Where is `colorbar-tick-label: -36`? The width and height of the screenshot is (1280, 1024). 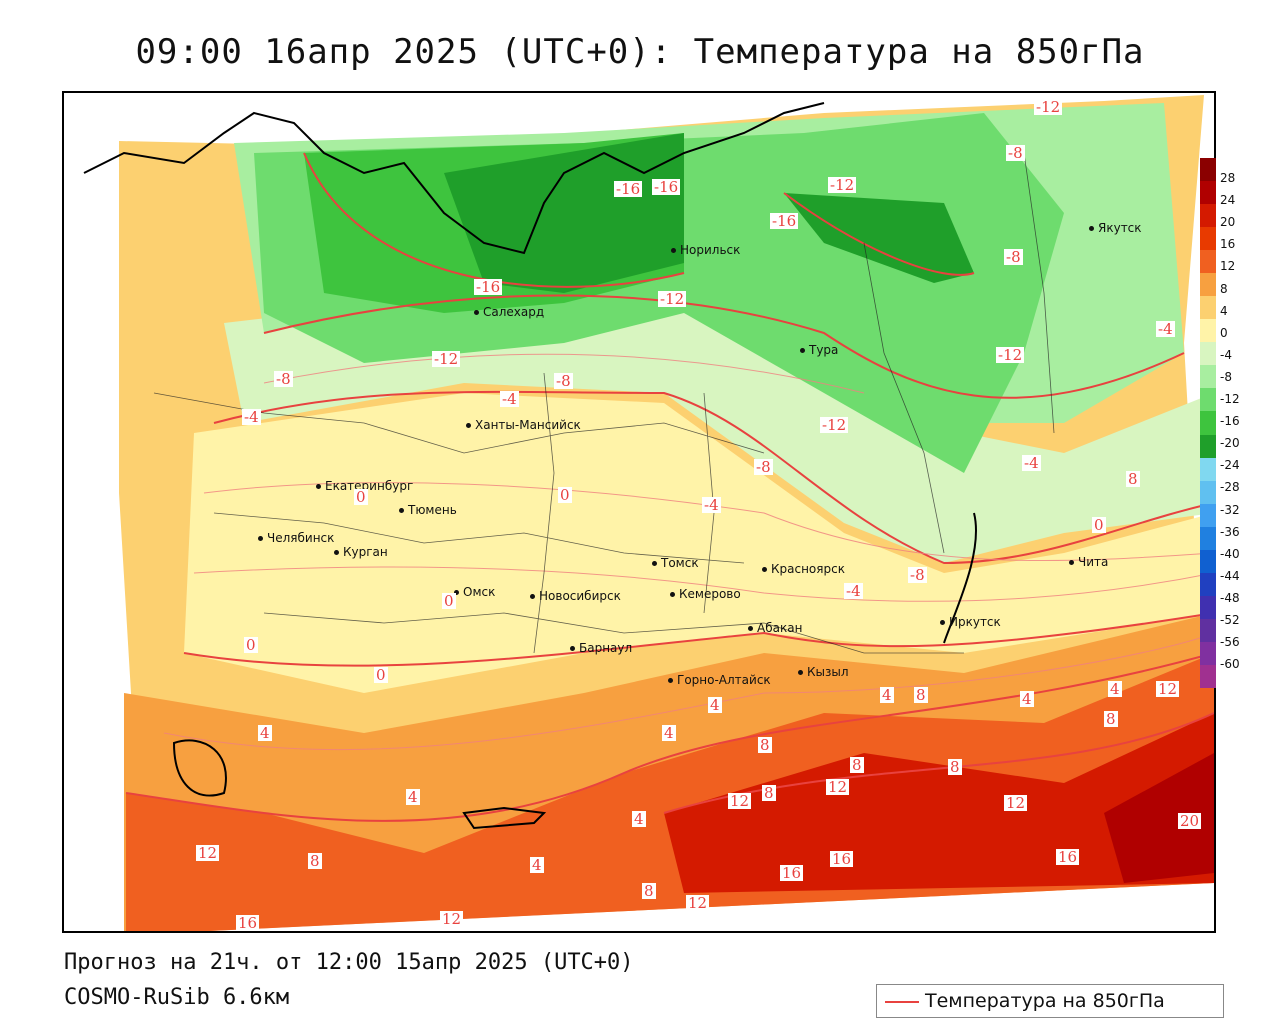 colorbar-tick-label: -36 is located at coordinates (1230, 531).